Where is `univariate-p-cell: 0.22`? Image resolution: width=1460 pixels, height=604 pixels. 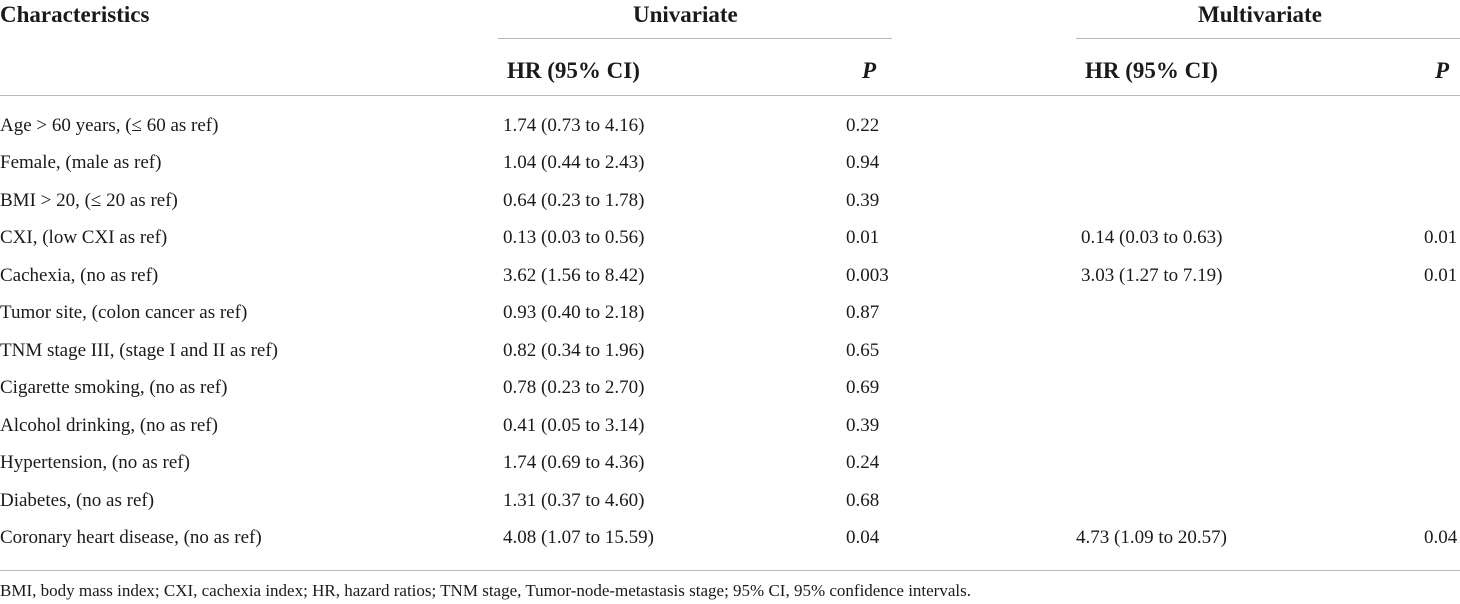
univariate-p-cell: 0.22 is located at coordinates (863, 125).